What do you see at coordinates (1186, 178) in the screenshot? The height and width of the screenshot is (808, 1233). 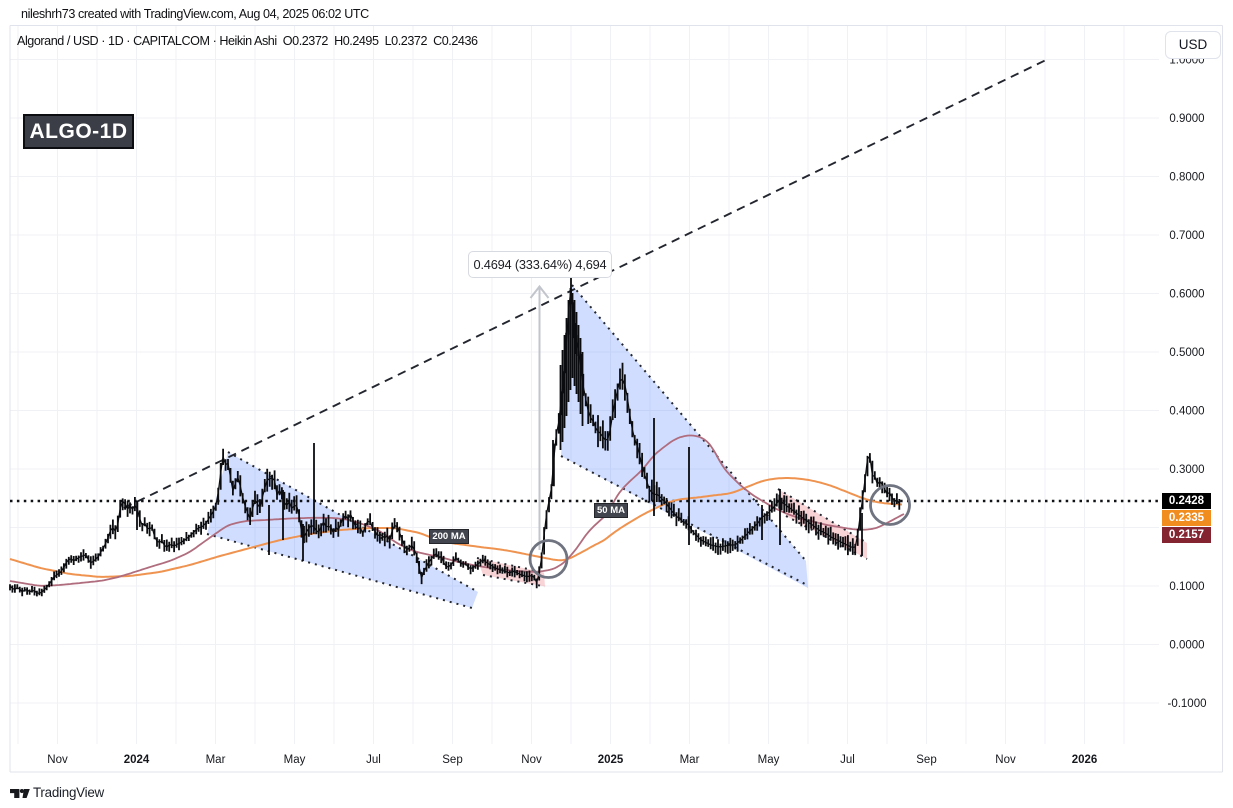 I see `svg-text: 0.8000` at bounding box center [1186, 178].